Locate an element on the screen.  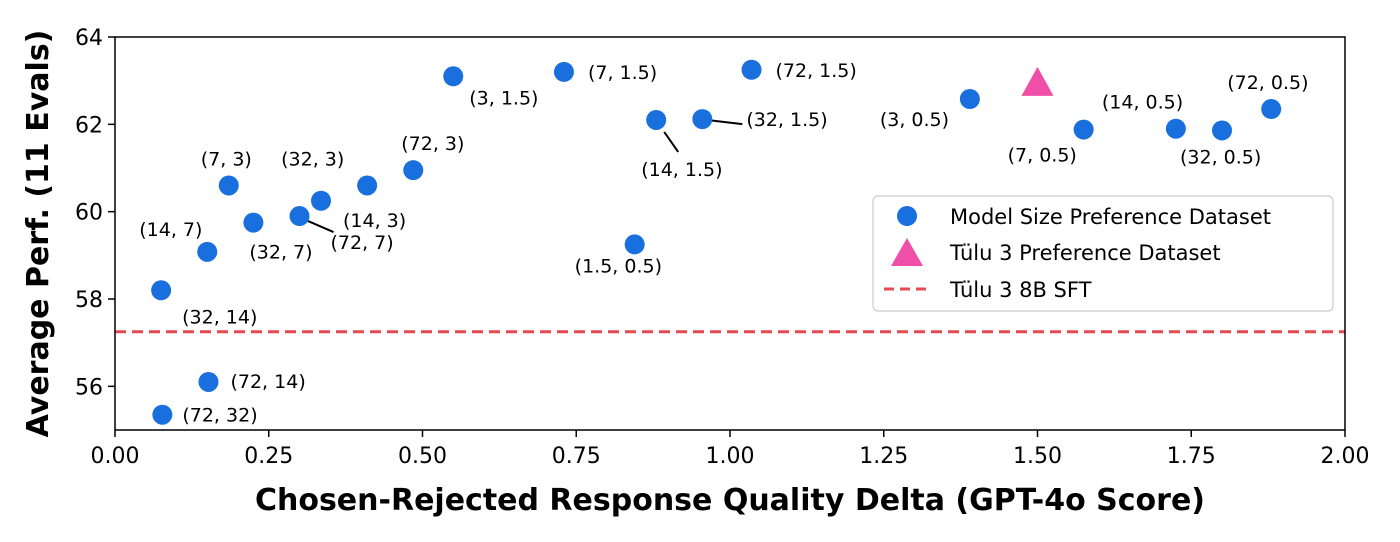
legend-label-tulu-preference: Tülu 3 Preference Dataset is located at coordinates (1085, 253).